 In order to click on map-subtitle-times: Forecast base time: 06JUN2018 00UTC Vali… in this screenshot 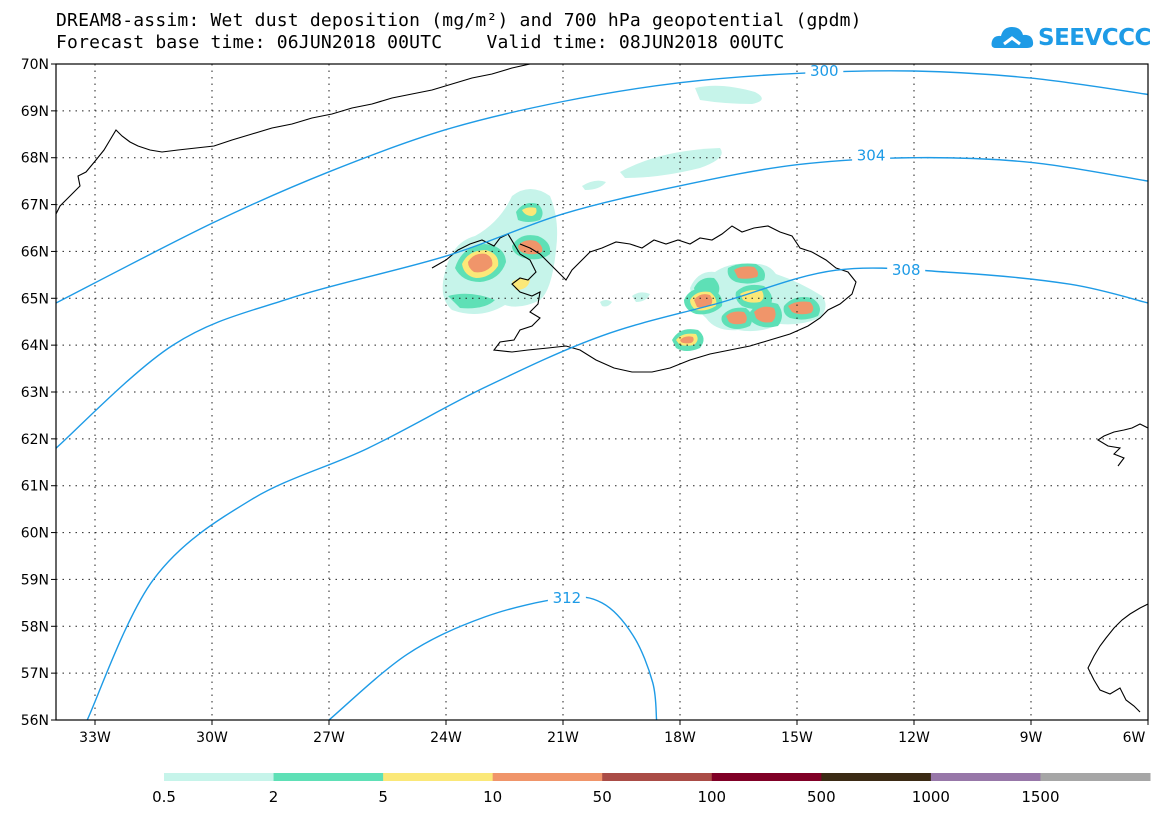, I will do `click(420, 42)`.